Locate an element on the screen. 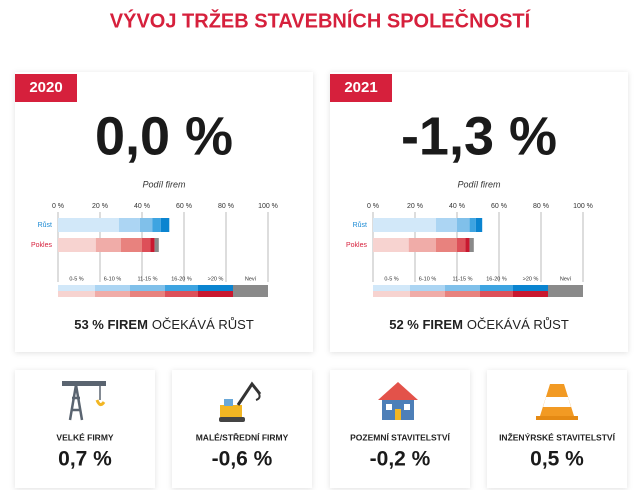 Image resolution: width=640 pixels, height=490 pixels. summary: 52 % FIREM OČEKÁVÁ RŮST is located at coordinates (479, 324).